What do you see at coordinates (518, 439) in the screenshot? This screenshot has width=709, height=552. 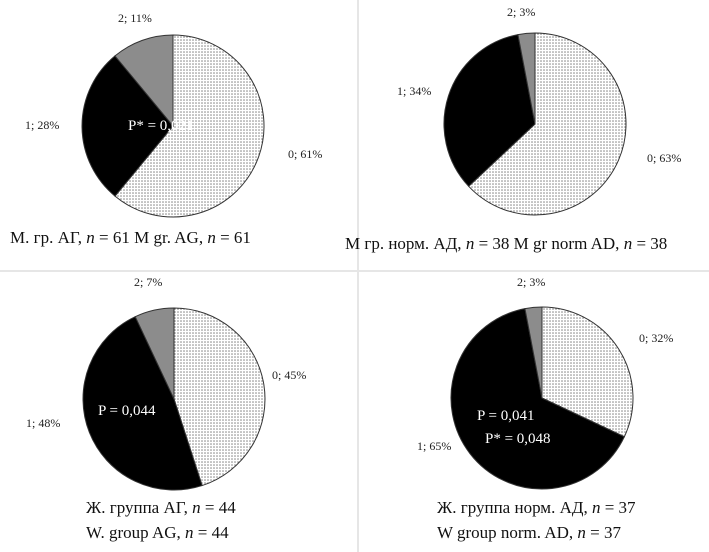 I see `p-value-annotation: P* = 0,048` at bounding box center [518, 439].